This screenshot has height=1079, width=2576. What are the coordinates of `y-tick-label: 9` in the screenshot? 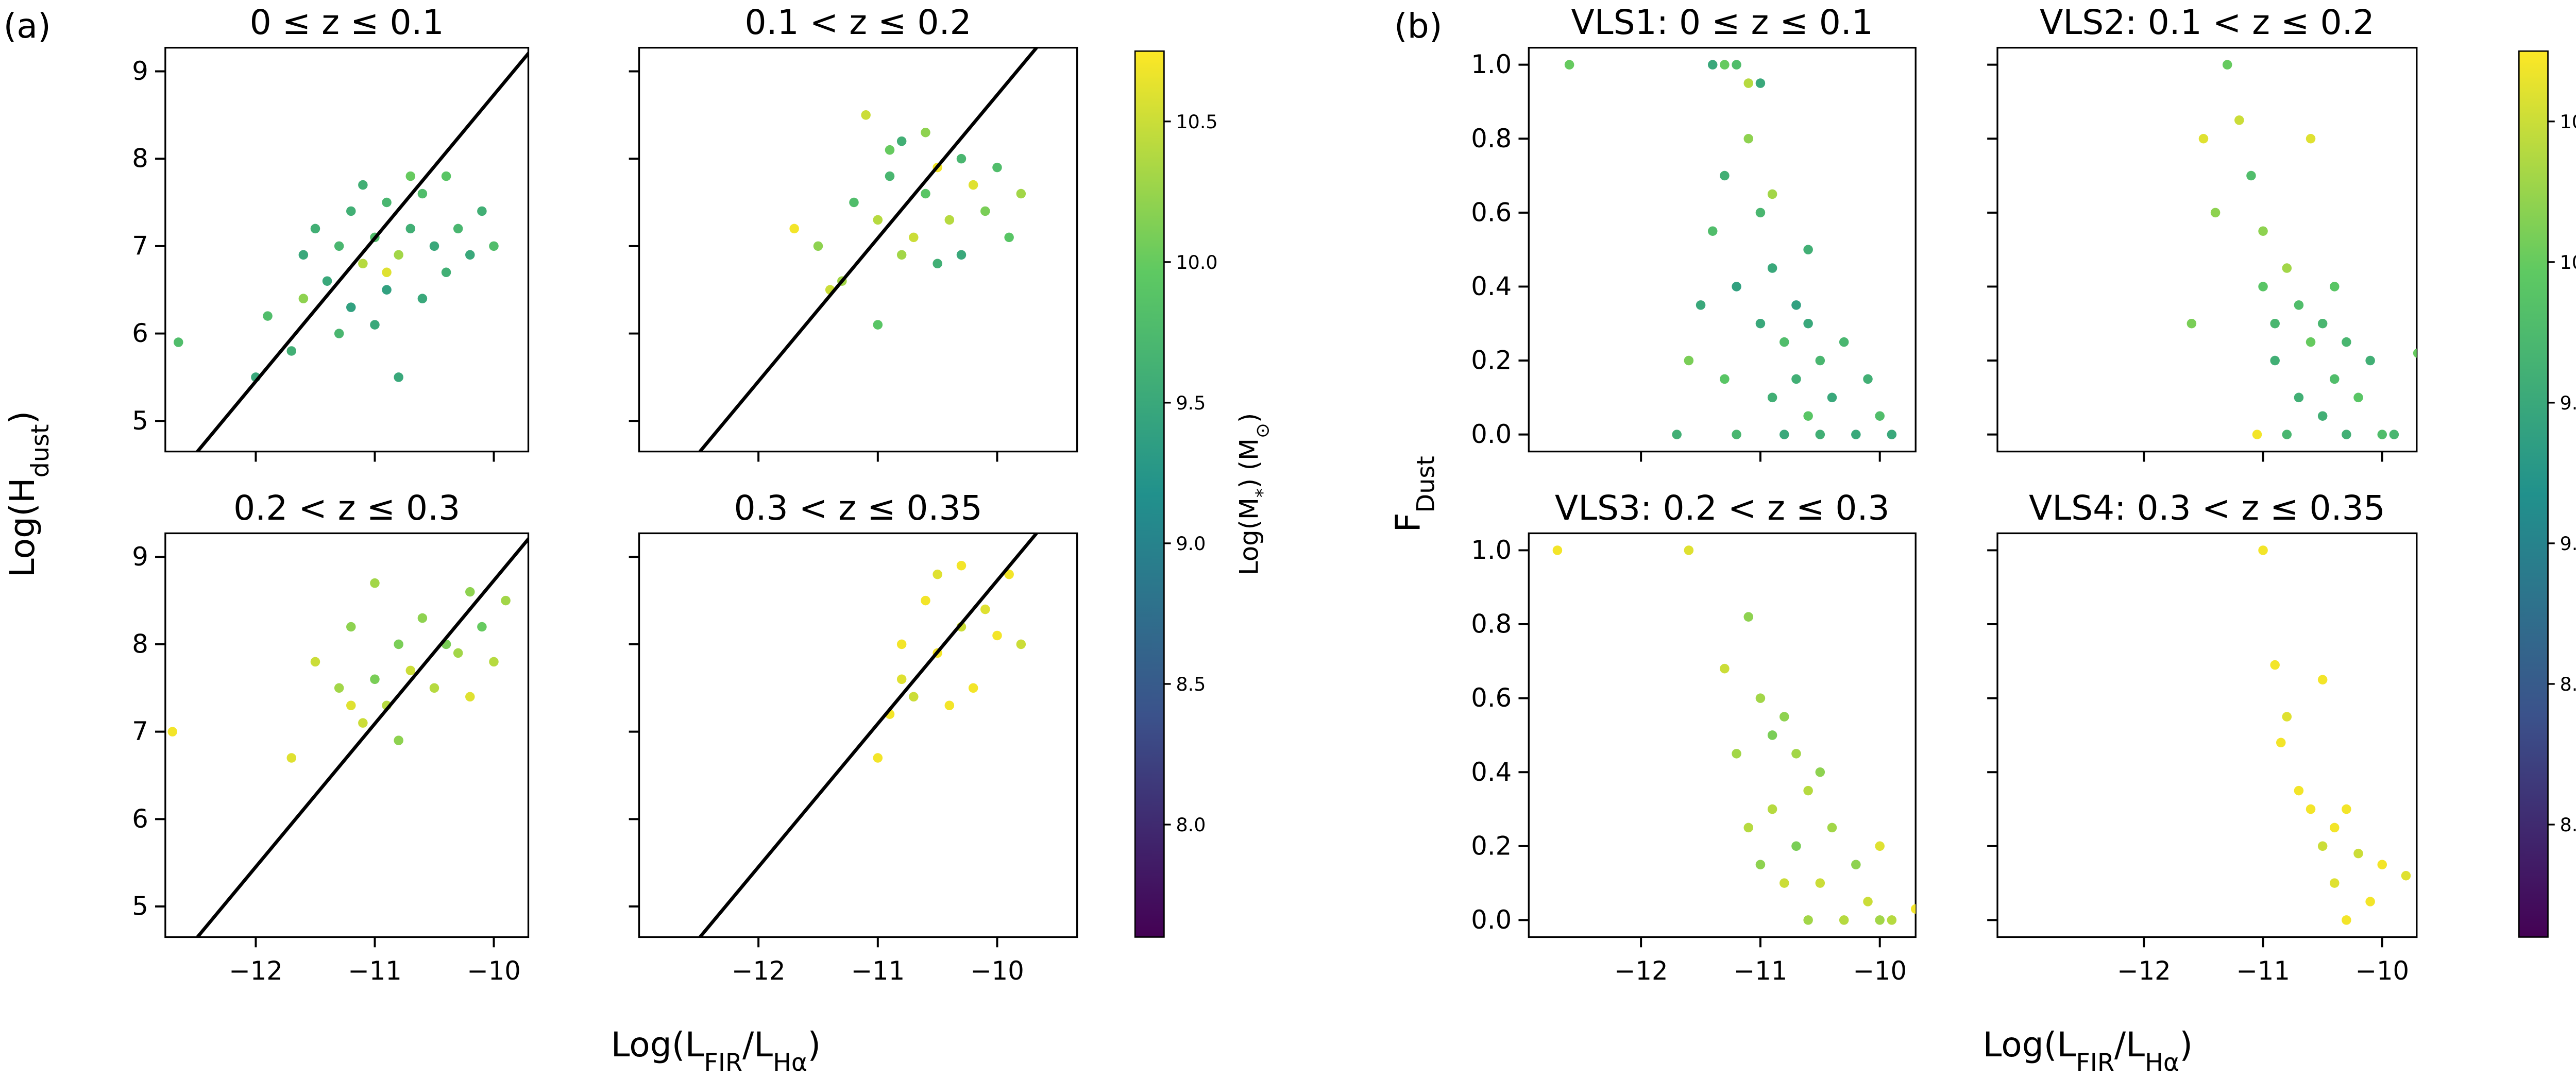 It's located at (140, 71).